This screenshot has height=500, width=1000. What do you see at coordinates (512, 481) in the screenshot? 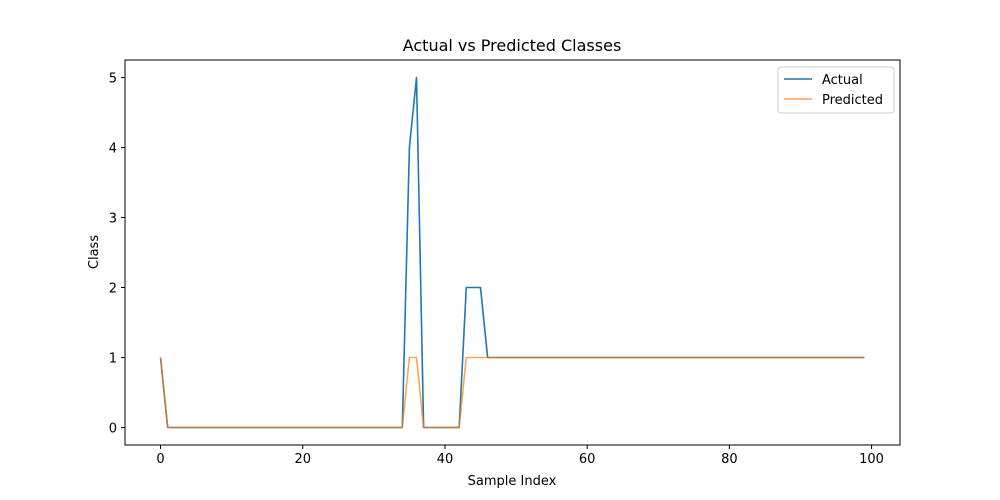
I see `x-axis-label: Sample Index` at bounding box center [512, 481].